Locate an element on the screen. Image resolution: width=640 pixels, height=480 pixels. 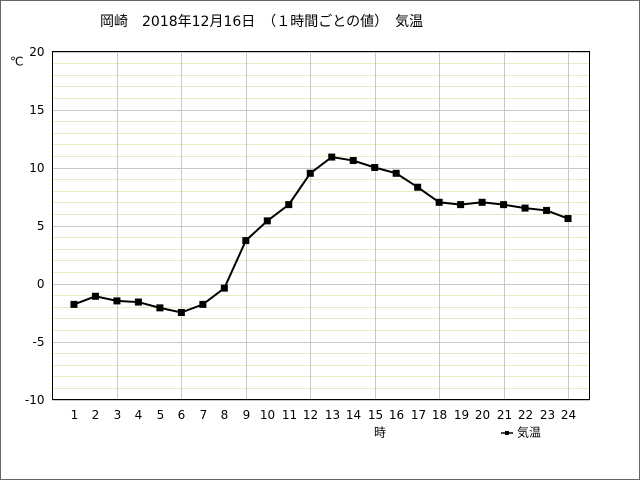
legend-label: 気温 is located at coordinates (529, 432).